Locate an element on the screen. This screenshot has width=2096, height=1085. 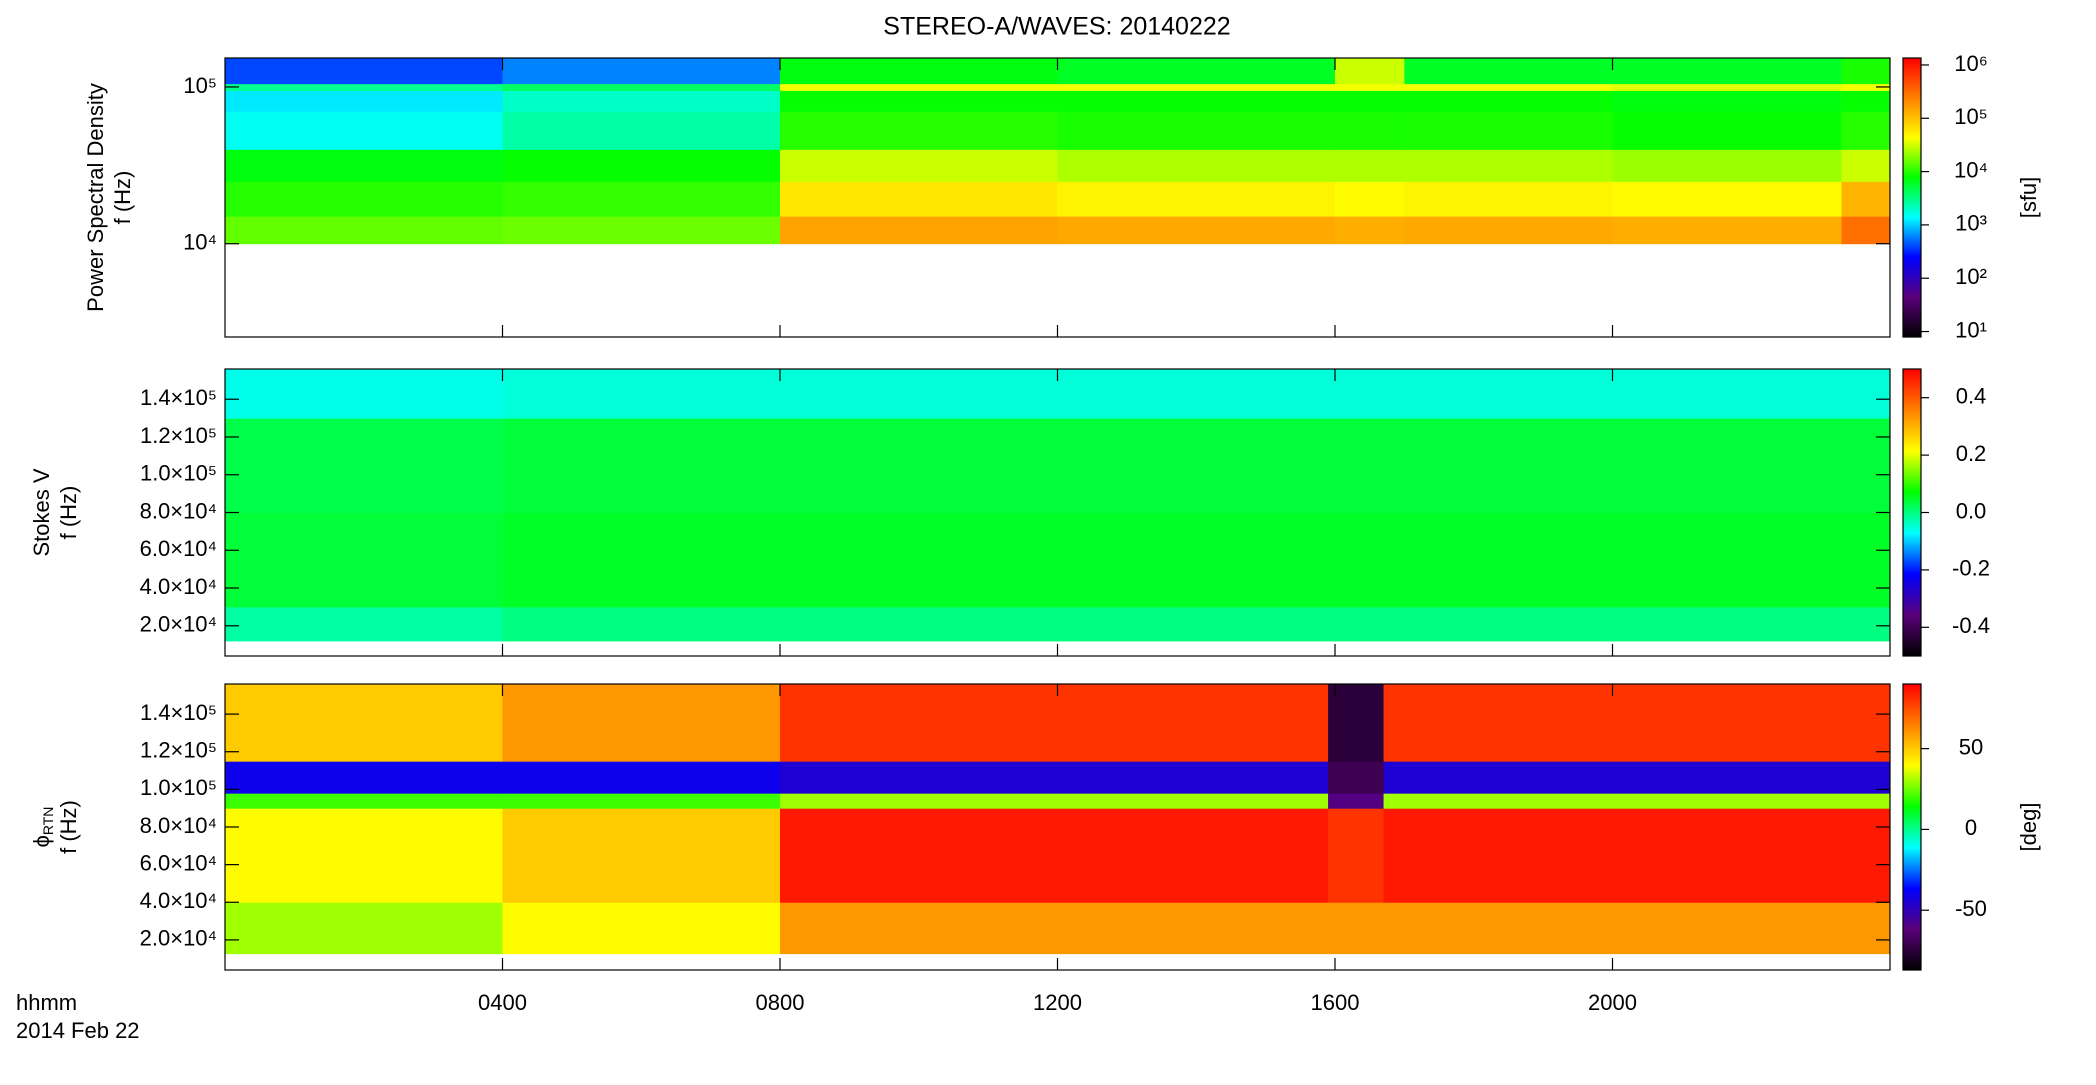
y-axis-label-text: Stokes V is located at coordinates (41, 512).